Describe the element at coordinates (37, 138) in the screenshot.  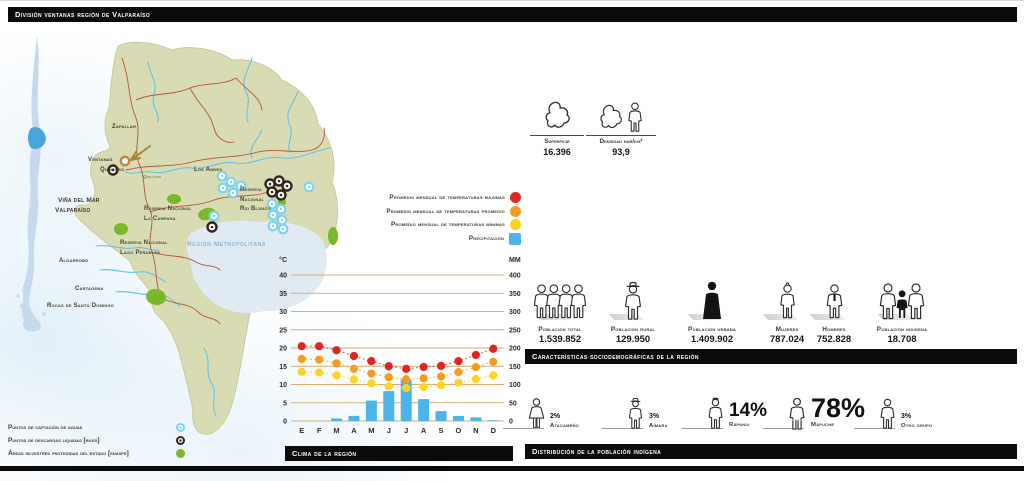
I see `valparaiso-region-highlight` at that location.